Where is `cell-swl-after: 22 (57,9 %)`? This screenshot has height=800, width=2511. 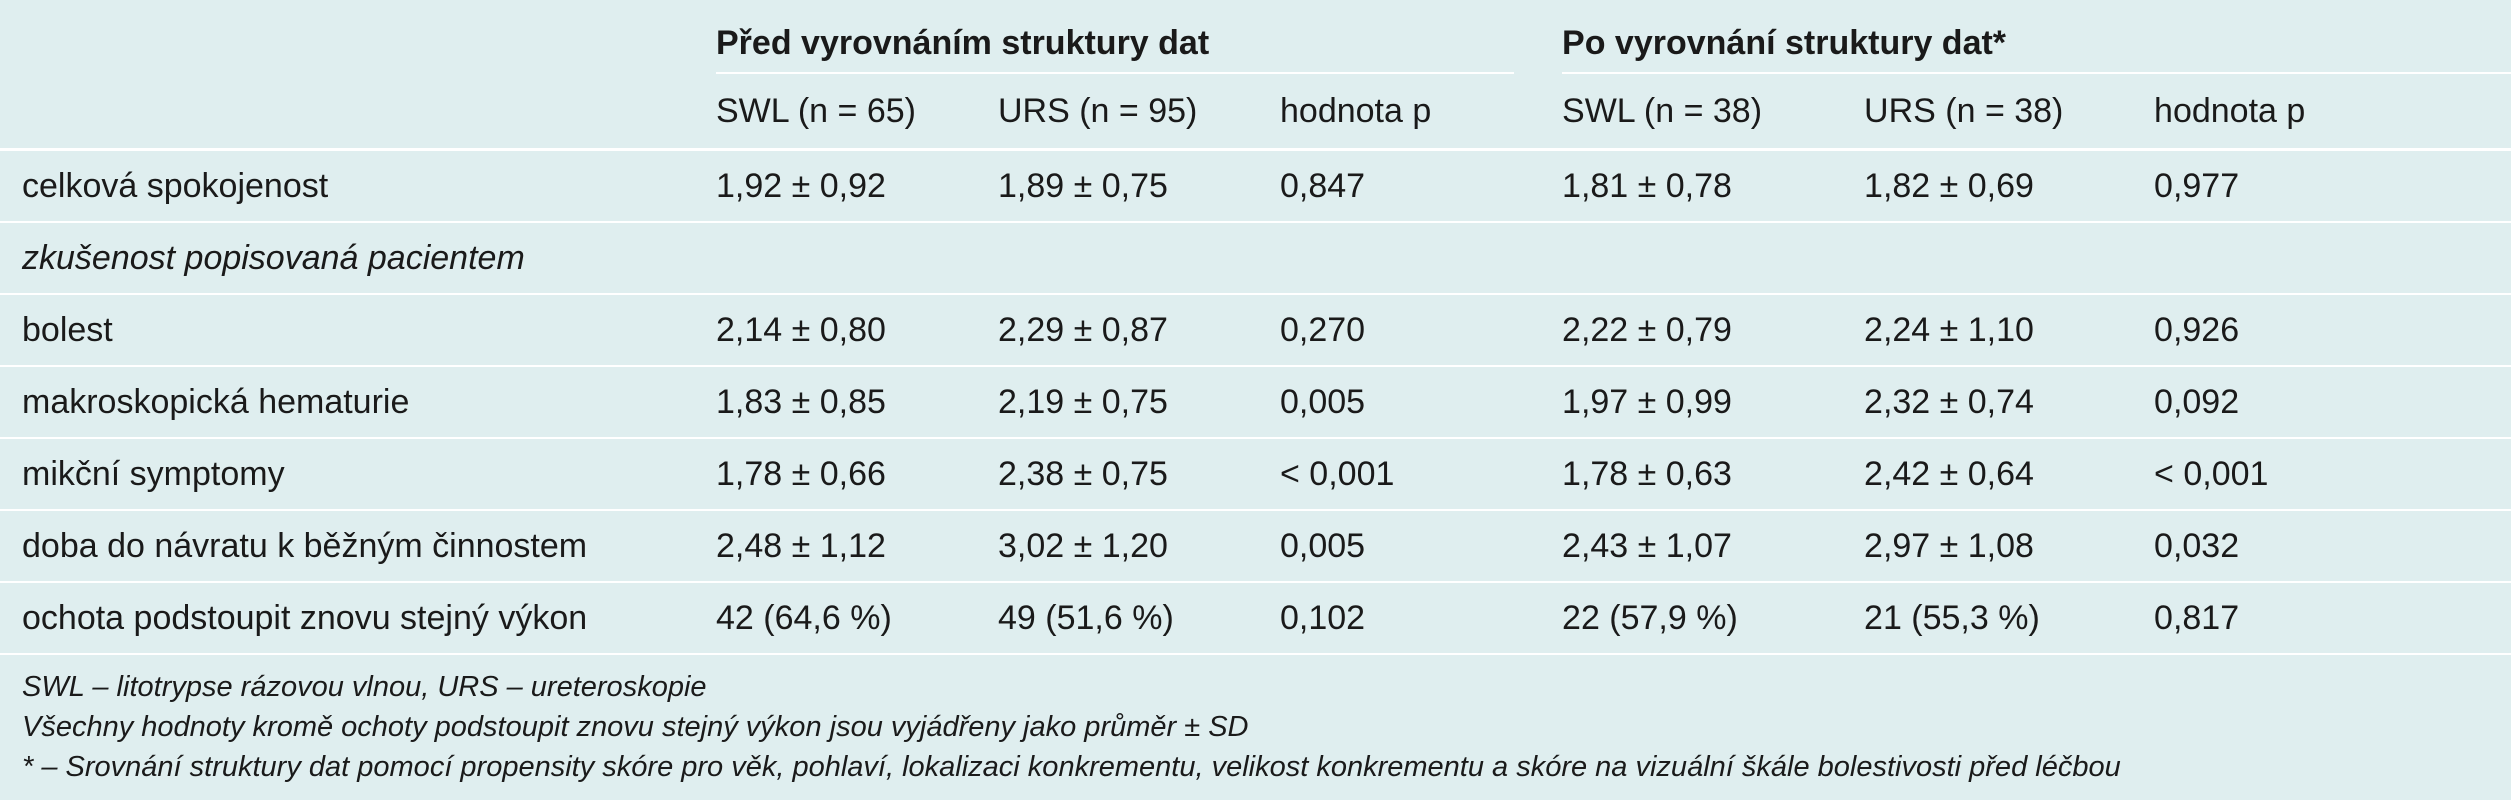
cell-swl-after: 22 (57,9 %) is located at coordinates (1650, 617).